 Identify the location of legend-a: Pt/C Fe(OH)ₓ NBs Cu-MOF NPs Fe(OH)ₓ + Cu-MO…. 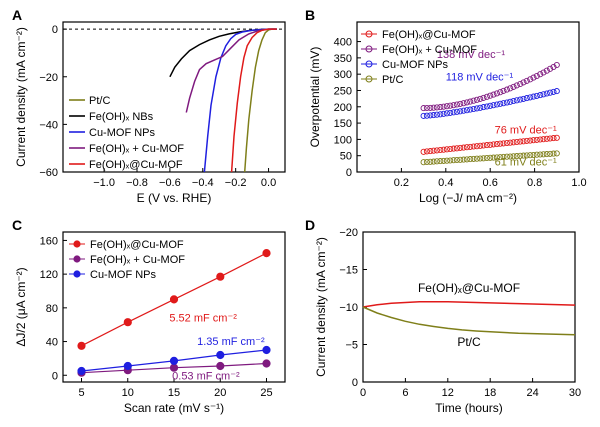
(126, 133).